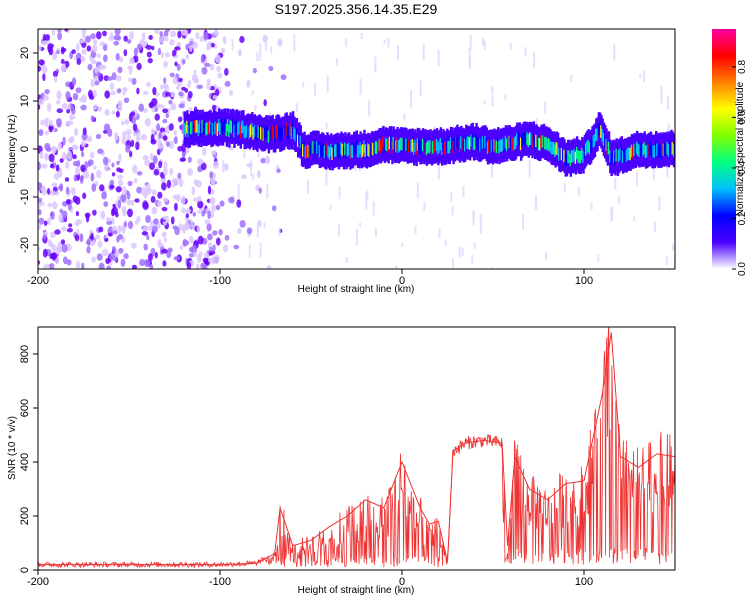  What do you see at coordinates (38, 281) in the screenshot?
I see `heatmap-x-tick-label: -200` at bounding box center [38, 281].